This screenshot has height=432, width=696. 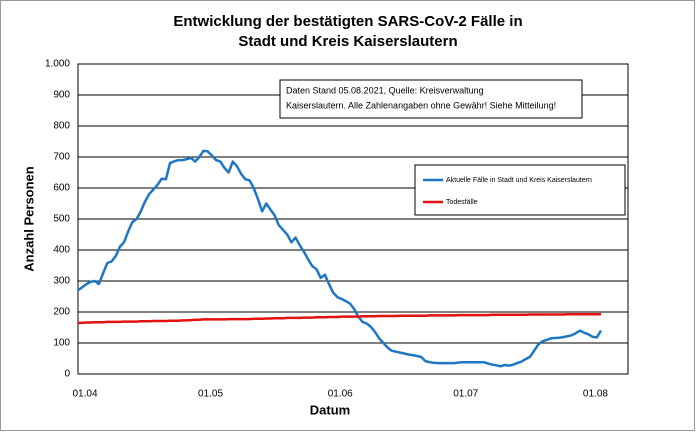 What do you see at coordinates (61, 126) in the screenshot?
I see `y-tick-label: 800` at bounding box center [61, 126].